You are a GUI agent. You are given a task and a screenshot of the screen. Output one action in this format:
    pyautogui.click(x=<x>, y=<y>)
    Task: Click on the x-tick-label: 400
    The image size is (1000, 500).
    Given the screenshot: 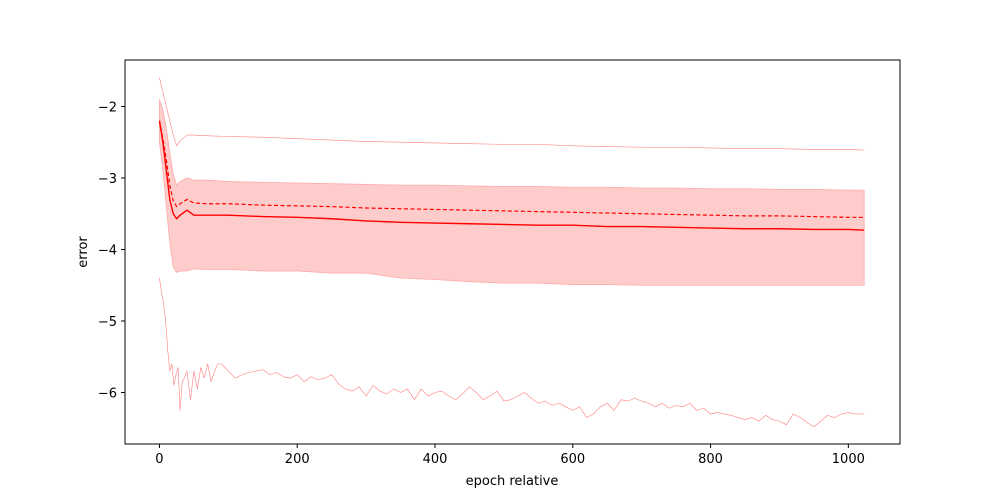 What is the action you would take?
    pyautogui.click(x=435, y=459)
    